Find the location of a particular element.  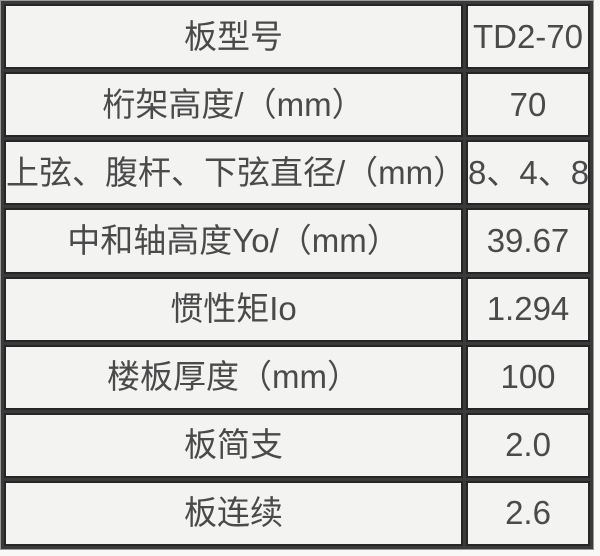

table-row: 板连续 2.6 is located at coordinates (297, 513).